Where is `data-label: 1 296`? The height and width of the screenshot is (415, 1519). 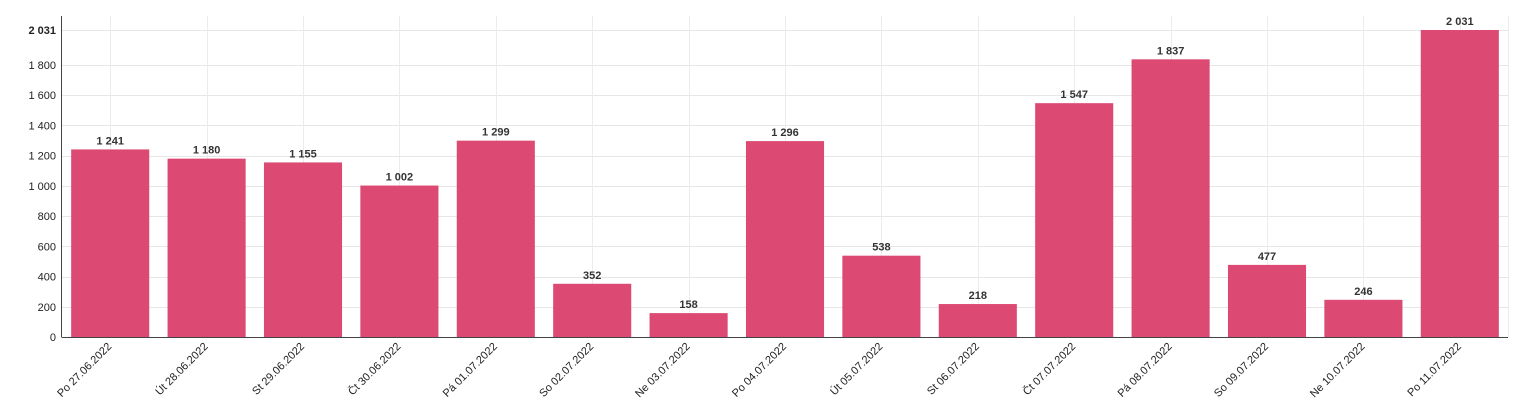
data-label: 1 296 is located at coordinates (785, 133).